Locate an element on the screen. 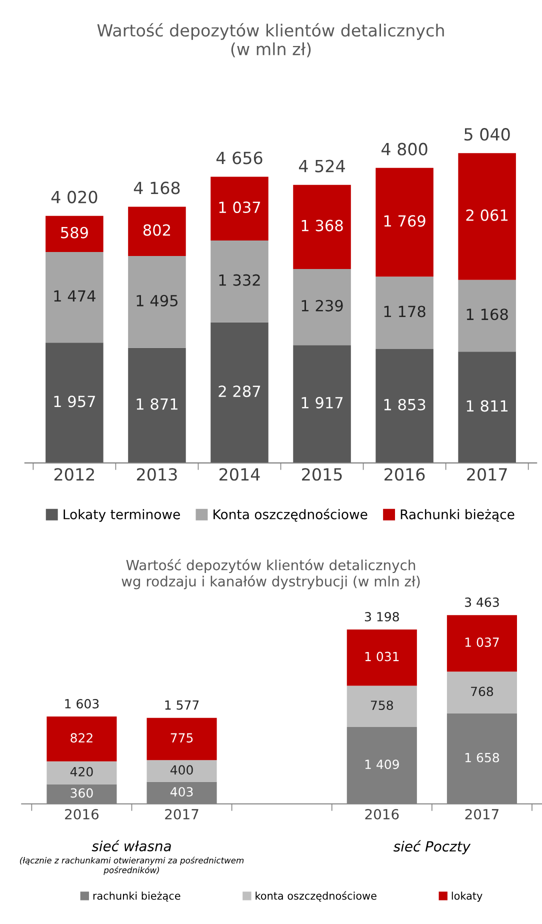 The width and height of the screenshot is (542, 924). legend-label: Lokaty terminowe is located at coordinates (122, 515).